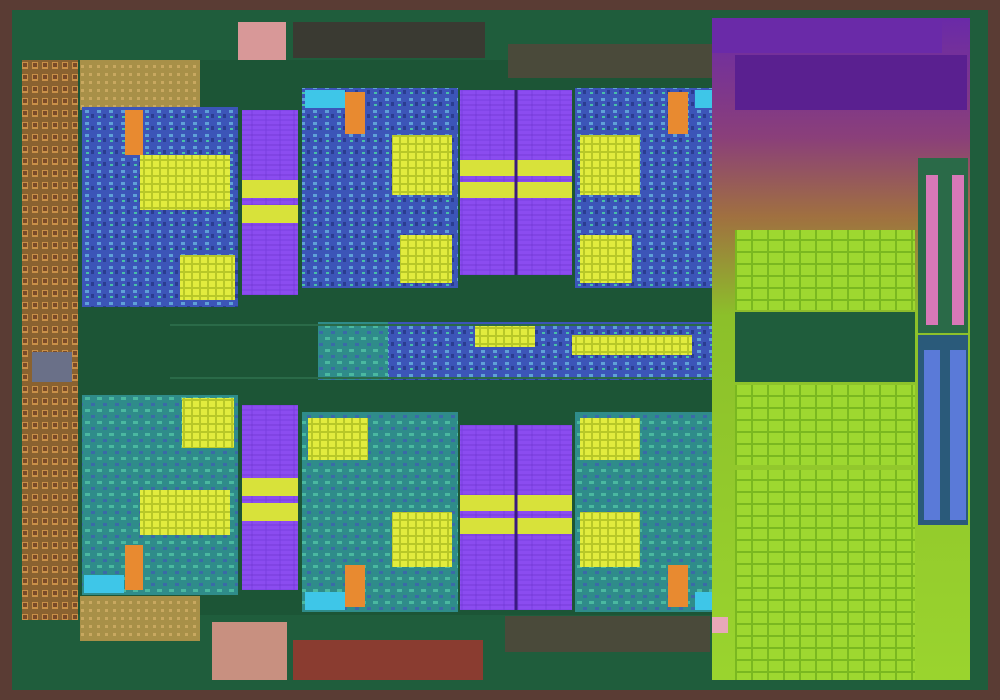 Image resolution: width=1000 pixels, height=700 pixels. What do you see at coordinates (825, 270) in the screenshot?
I see `gpu-green-grid-upper` at bounding box center [825, 270].